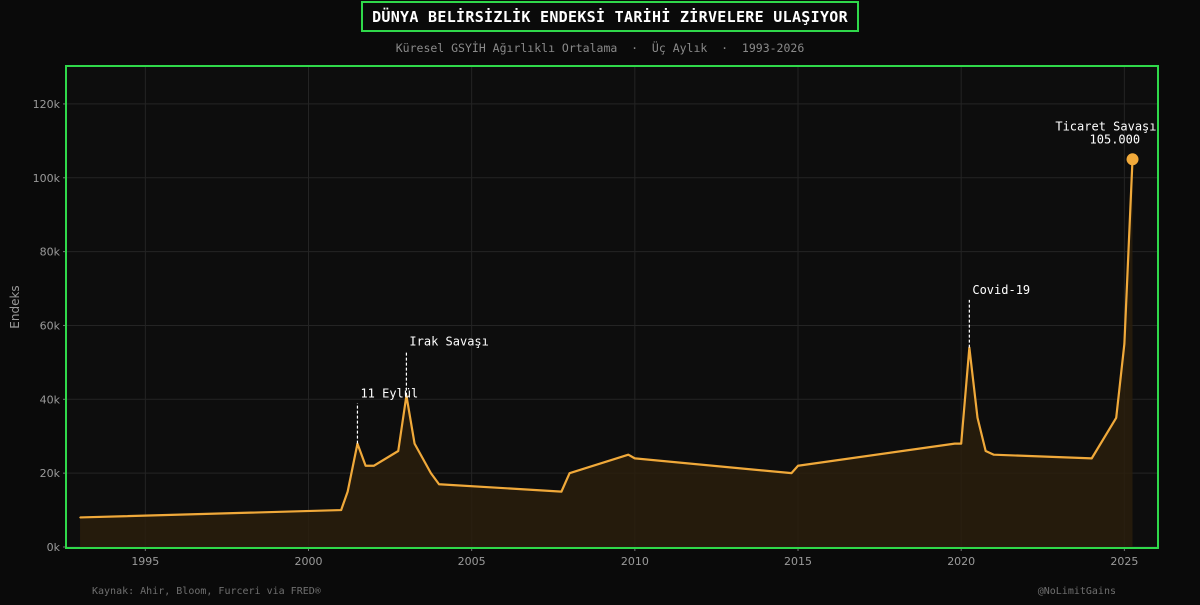 The image size is (1200, 605). I want to click on y-tick-label: 0k, so click(54, 547).